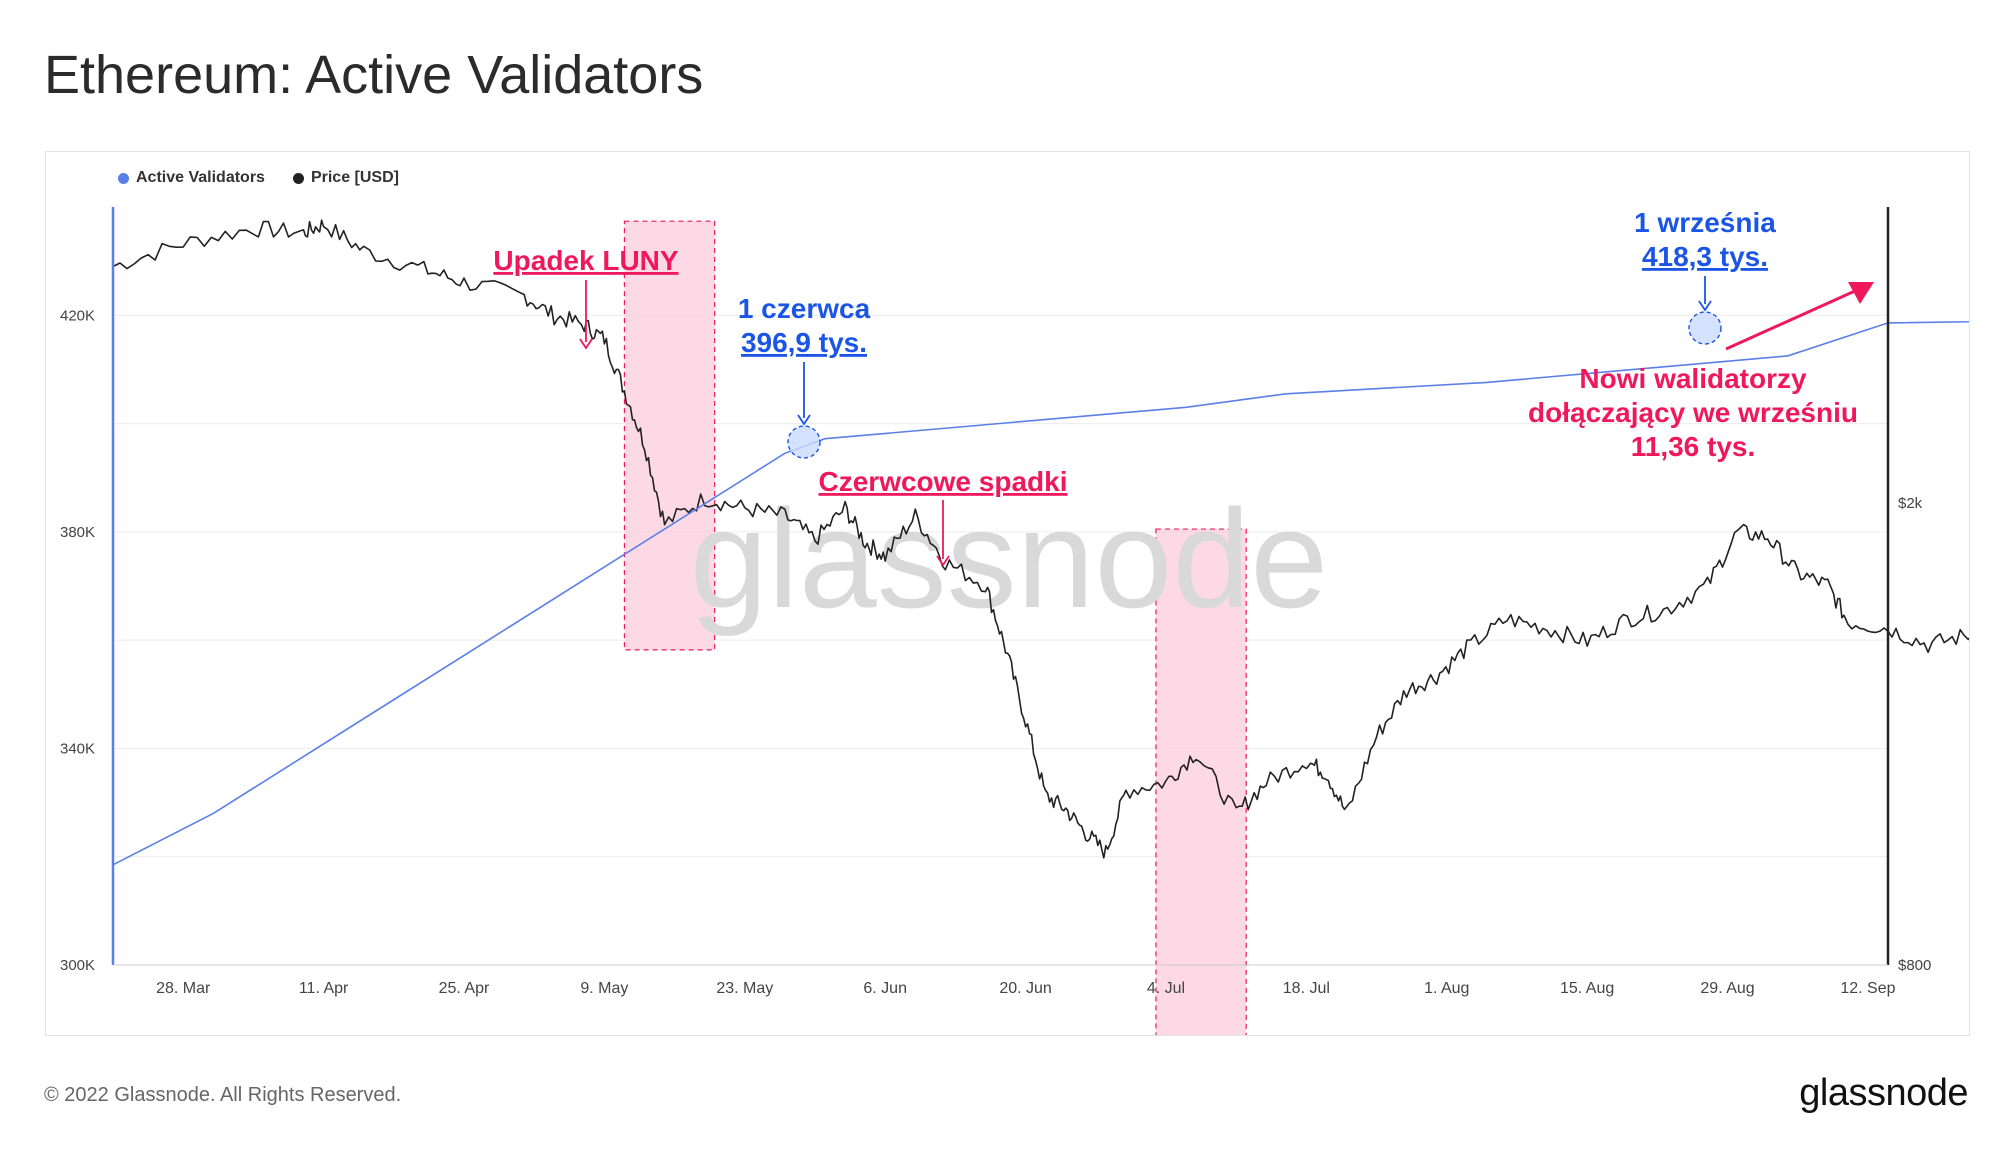  What do you see at coordinates (374, 75) in the screenshot?
I see `page-title: Ethereum: Active Validators` at bounding box center [374, 75].